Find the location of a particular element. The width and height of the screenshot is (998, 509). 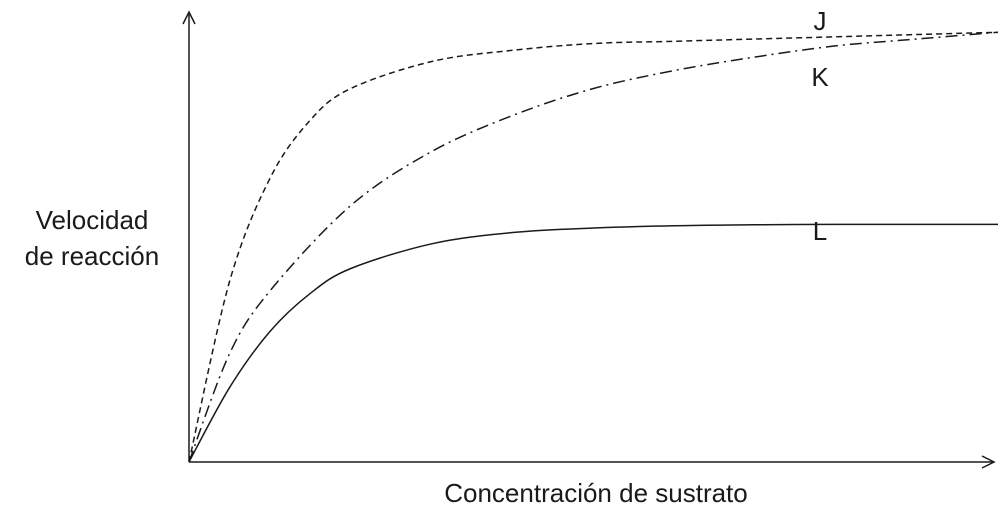

curve-label-j: J is located at coordinates (820, 21).